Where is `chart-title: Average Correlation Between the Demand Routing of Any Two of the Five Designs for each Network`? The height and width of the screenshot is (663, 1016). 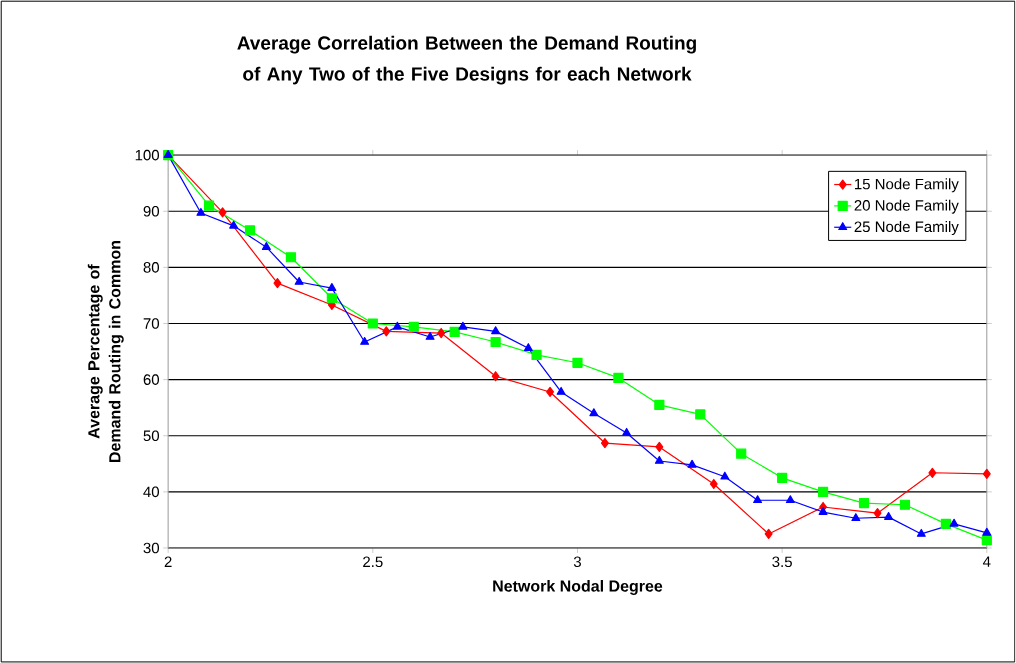 chart-title: Average Correlation Between the Demand Routing of Any Two of the Five Designs for each Network is located at coordinates (466, 60).